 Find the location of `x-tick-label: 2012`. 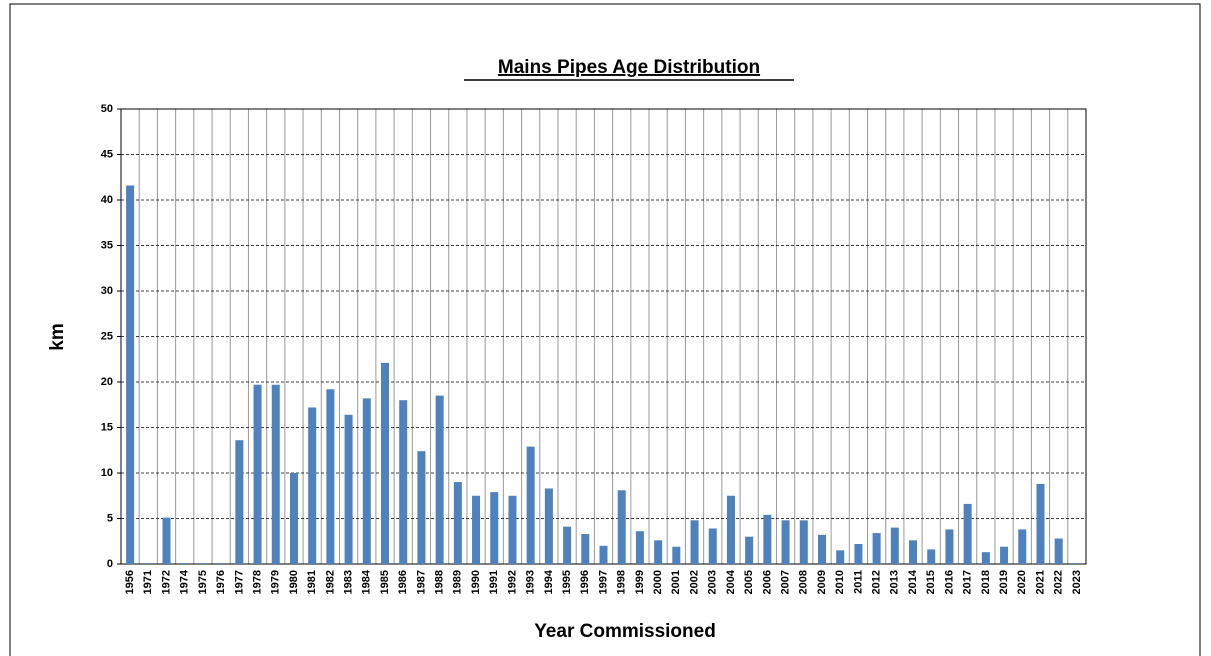

x-tick-label: 2012 is located at coordinates (877, 582).